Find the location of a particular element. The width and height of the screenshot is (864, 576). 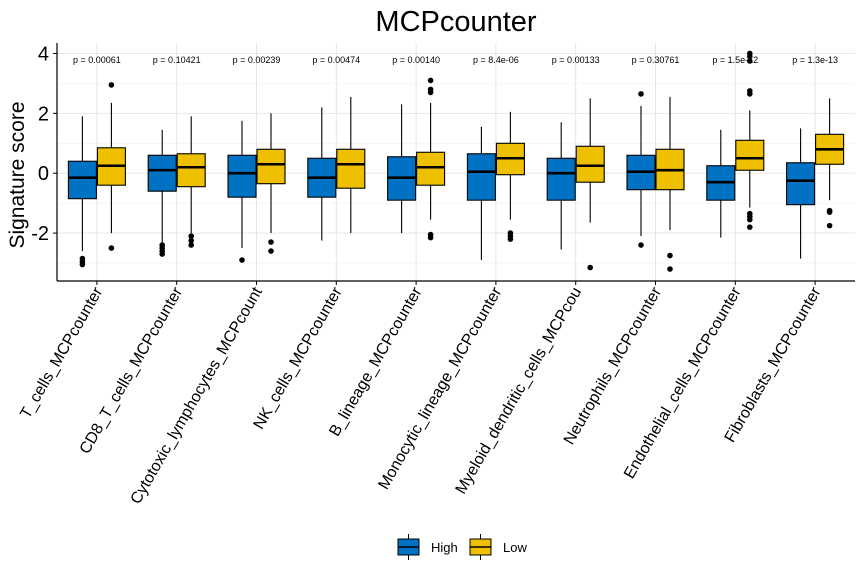

p-value-label: p = 0.10421 is located at coordinates (177, 60).